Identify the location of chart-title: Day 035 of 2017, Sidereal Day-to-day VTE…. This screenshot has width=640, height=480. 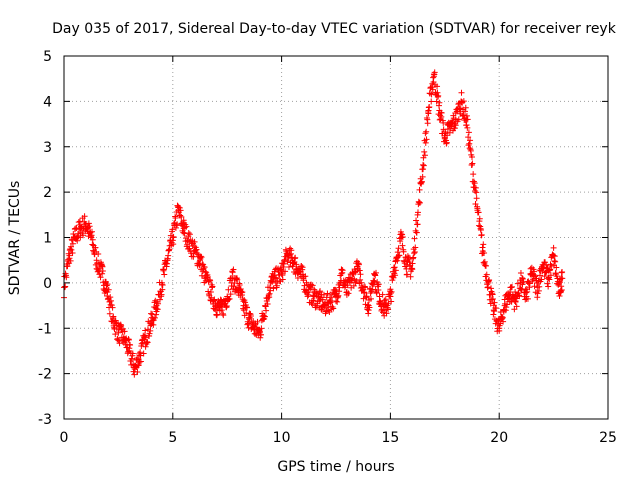
(334, 29).